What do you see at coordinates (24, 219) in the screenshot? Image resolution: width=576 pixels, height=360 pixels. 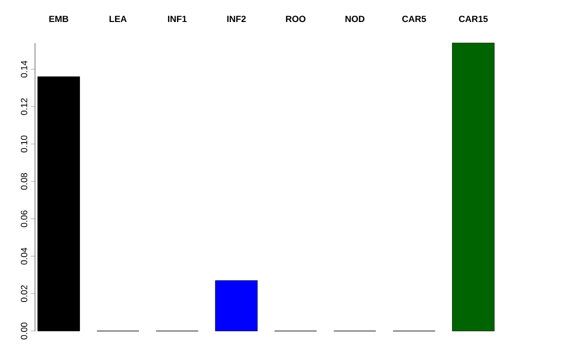 I see `y-tick-label: 0.06` at bounding box center [24, 219].